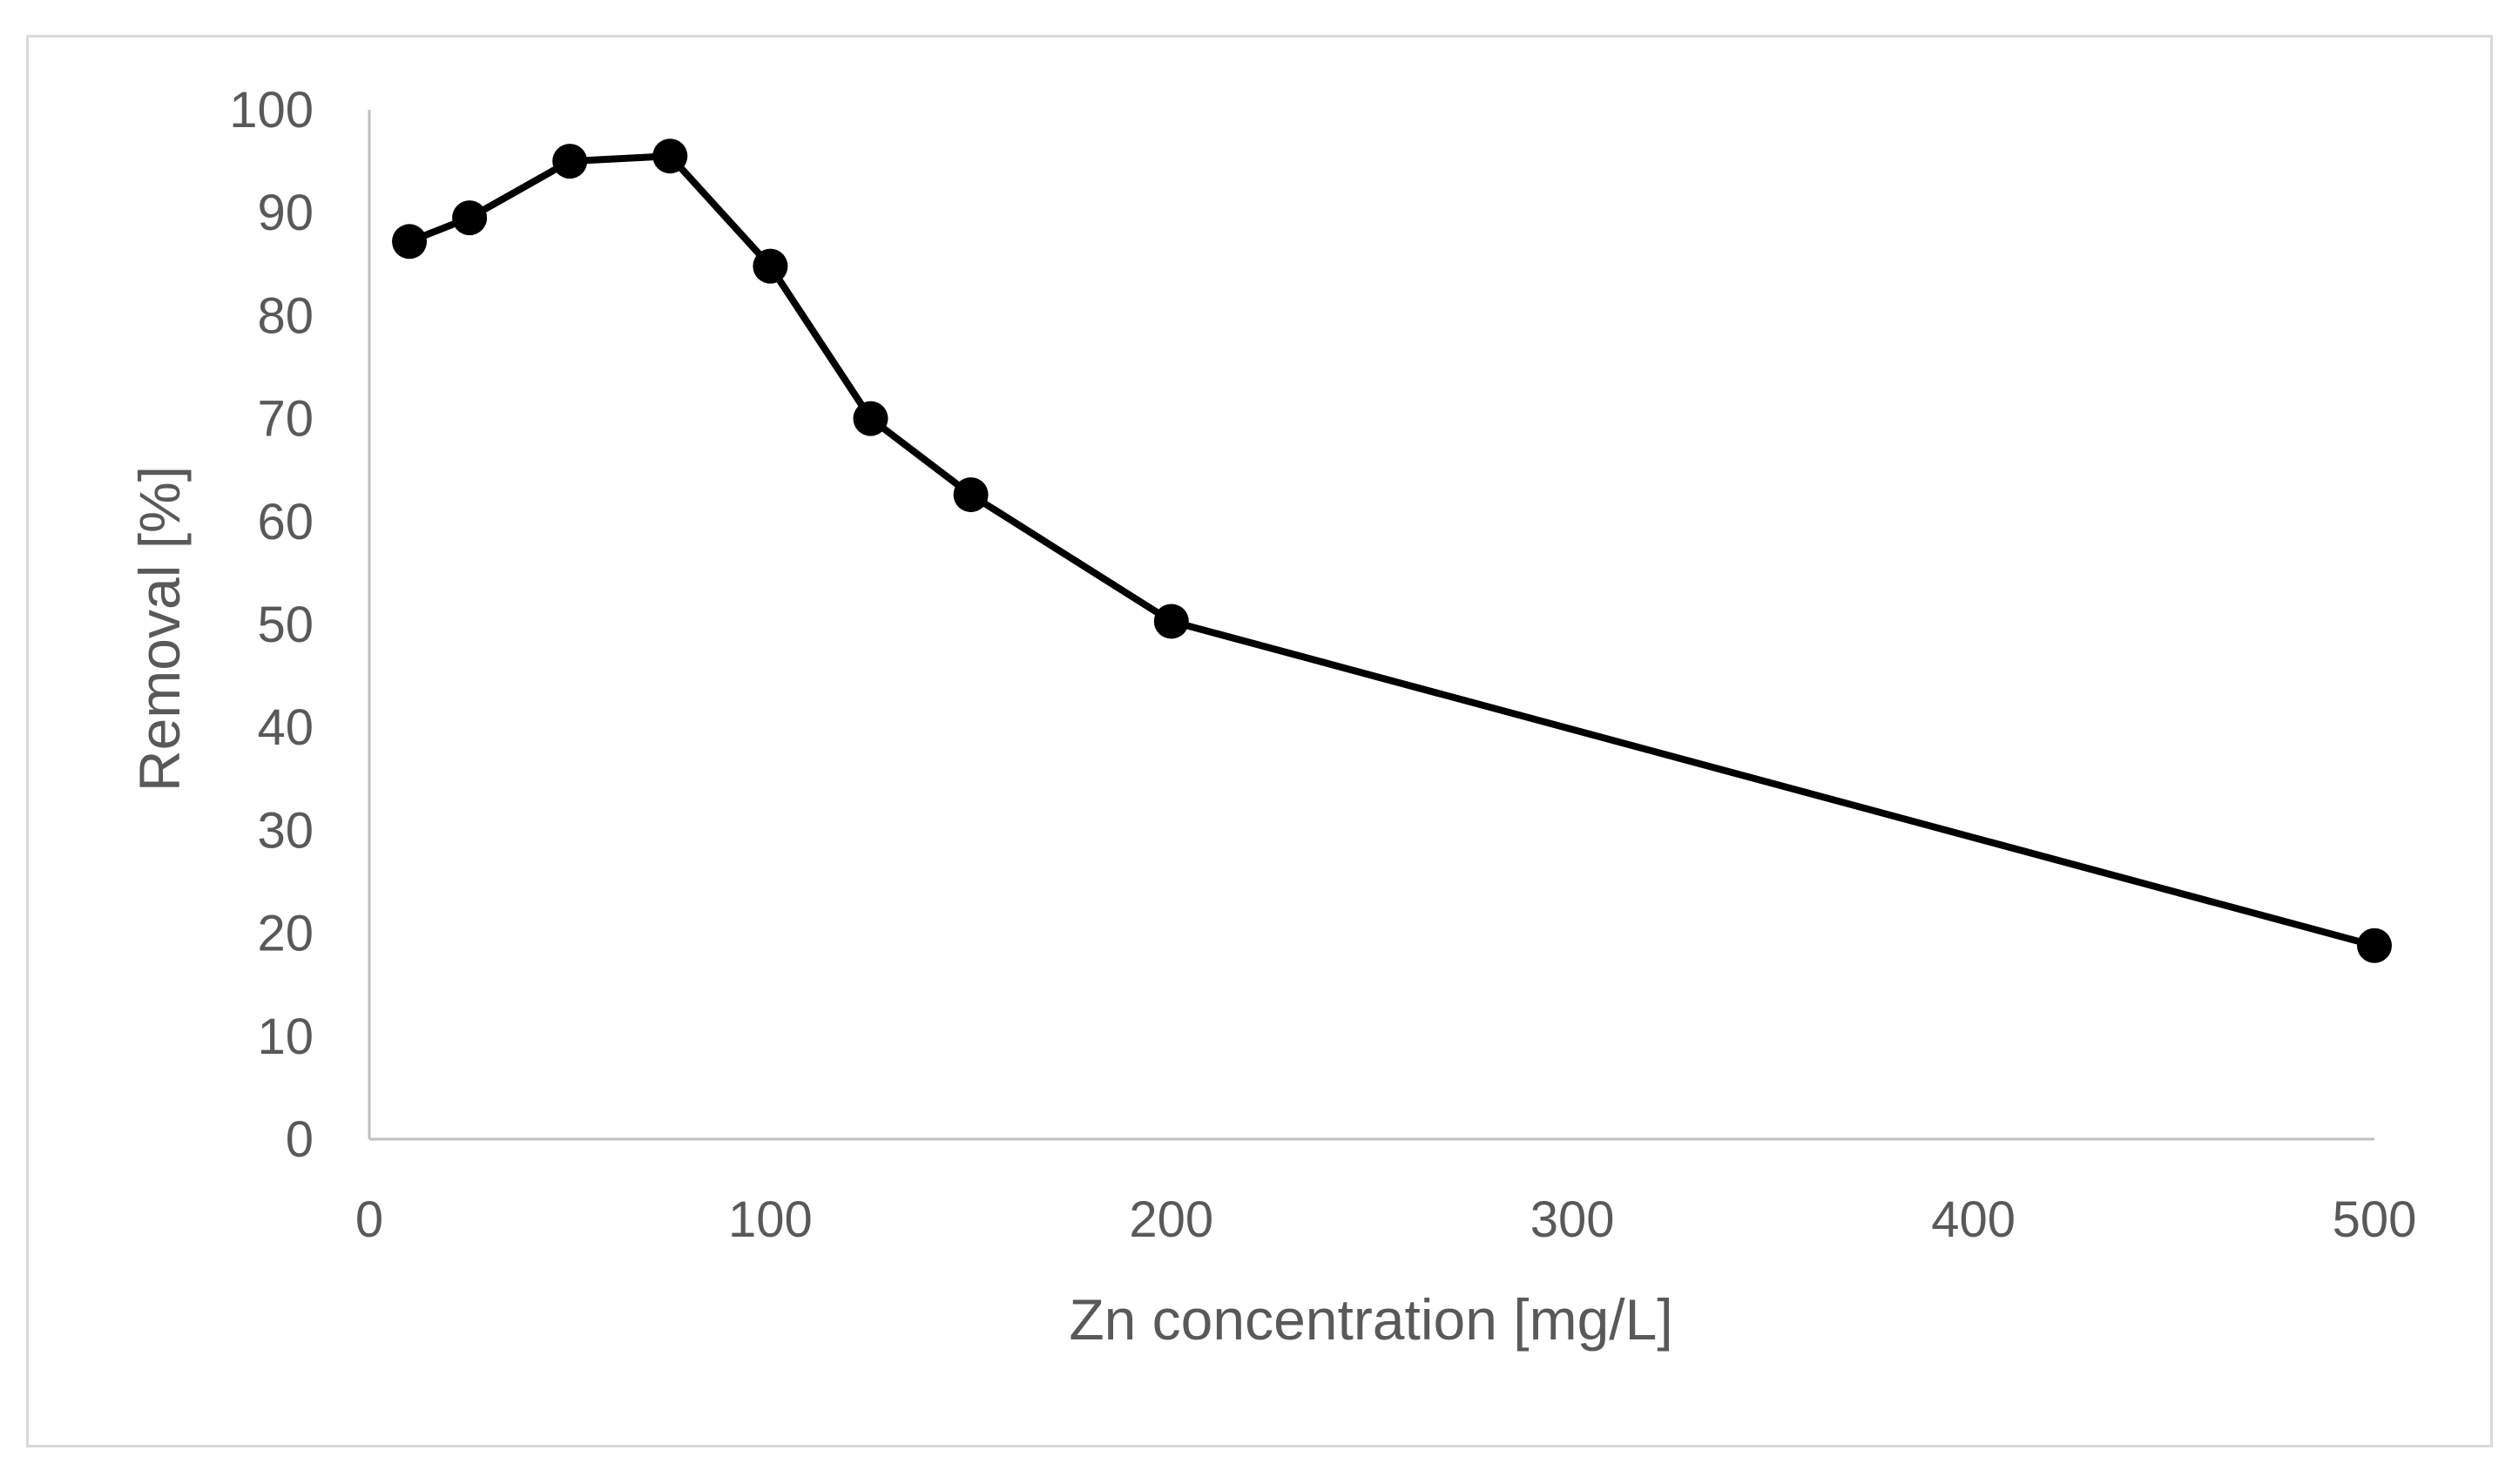 The width and height of the screenshot is (2519, 1484). I want to click on y-tick-labels: 0 10 20 30 40 50 60 70 80 90 100, so click(271, 625).